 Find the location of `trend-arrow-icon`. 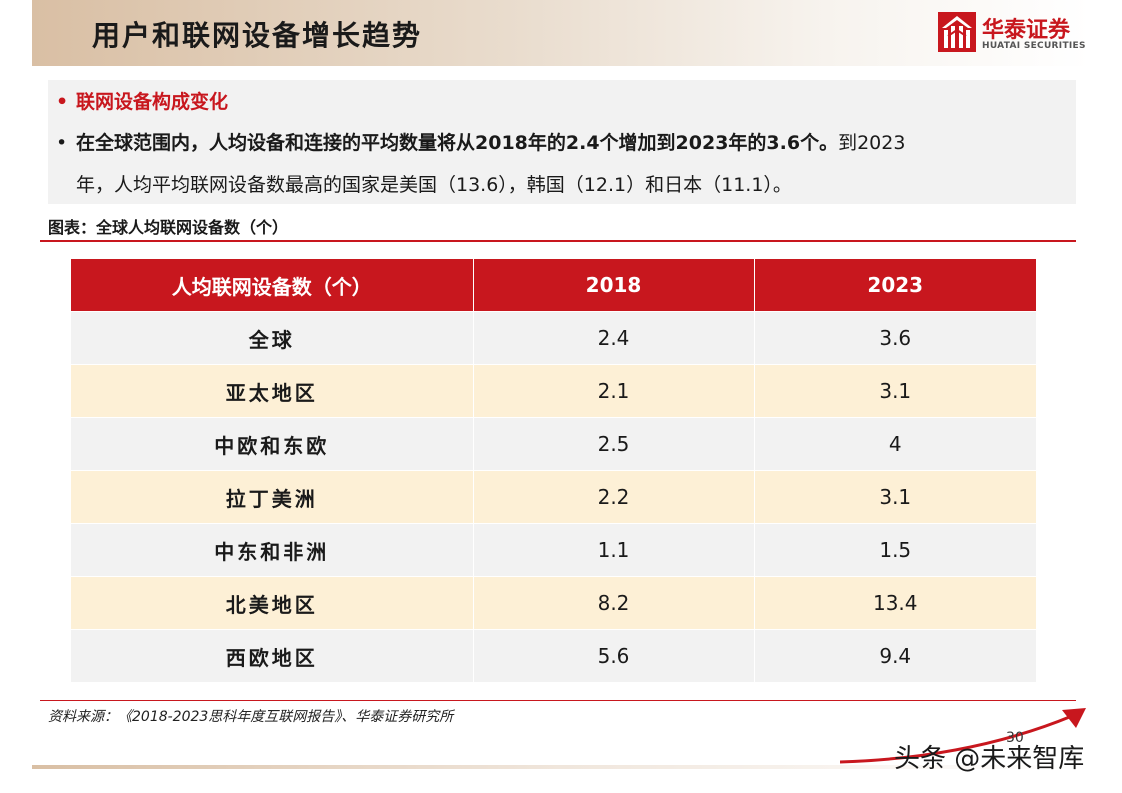

trend-arrow-icon is located at coordinates (963, 736).